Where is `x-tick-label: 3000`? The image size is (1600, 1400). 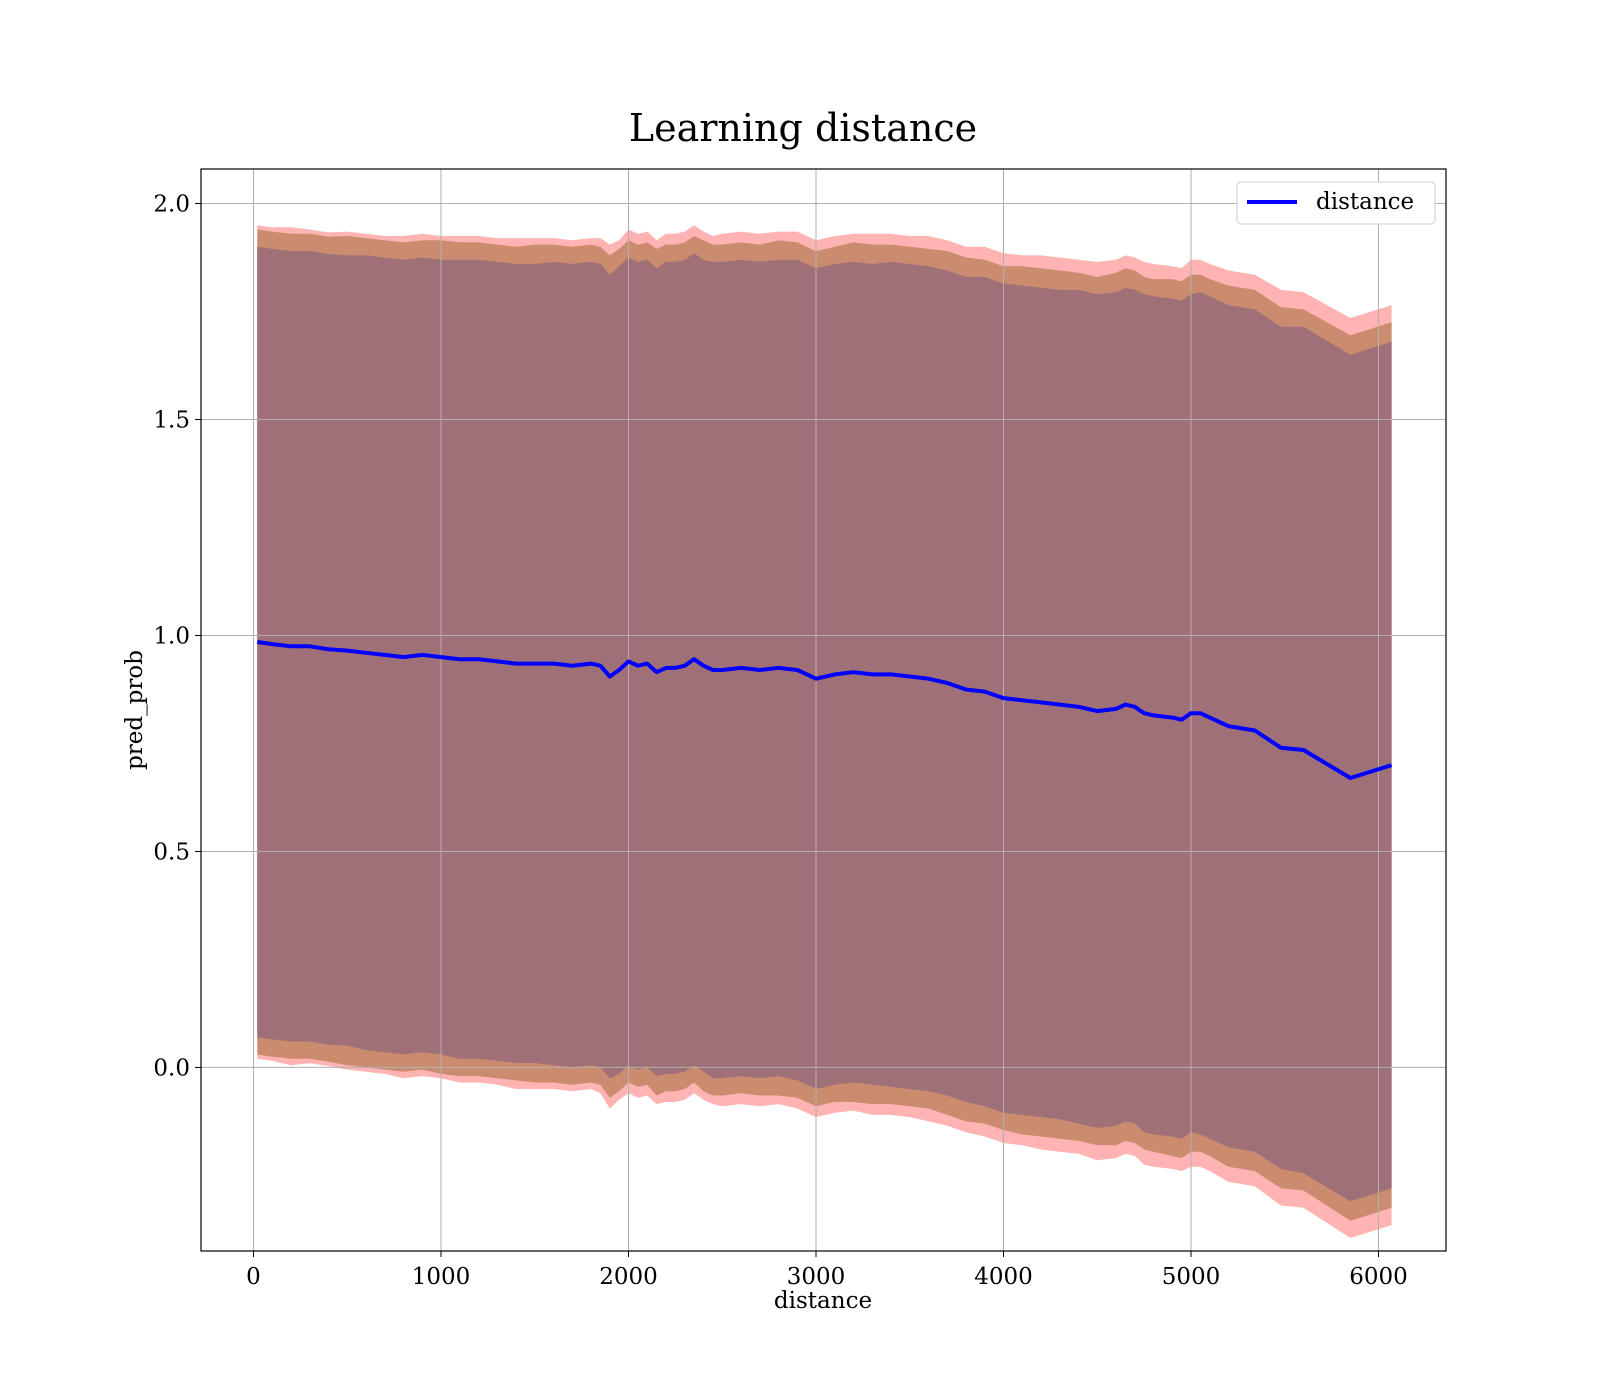 x-tick-label: 3000 is located at coordinates (816, 1277).